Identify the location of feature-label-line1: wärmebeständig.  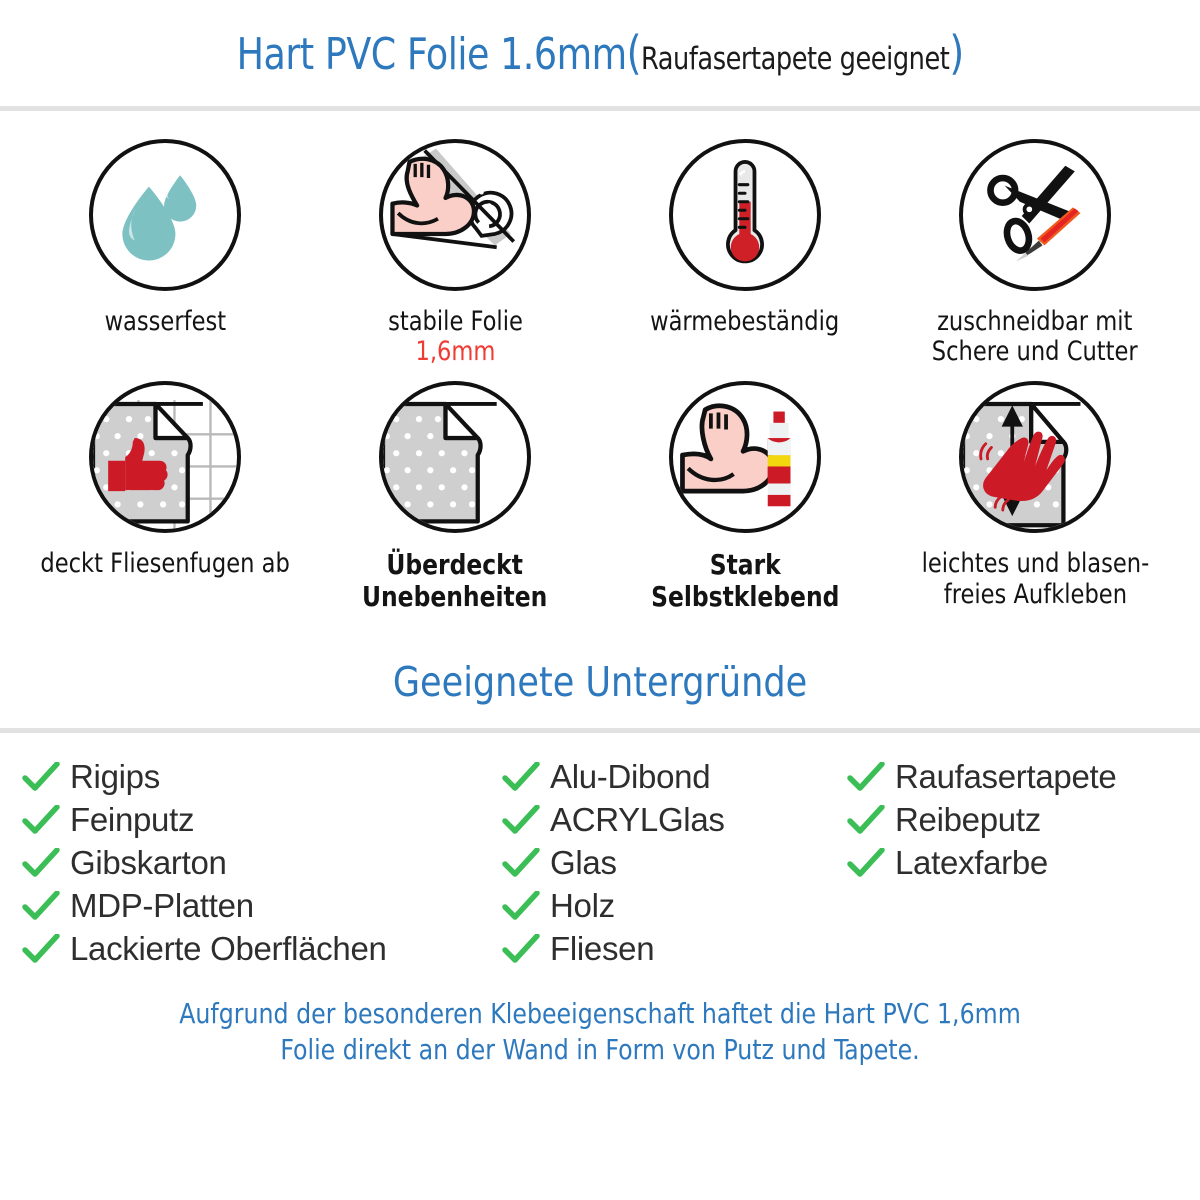
(745, 321).